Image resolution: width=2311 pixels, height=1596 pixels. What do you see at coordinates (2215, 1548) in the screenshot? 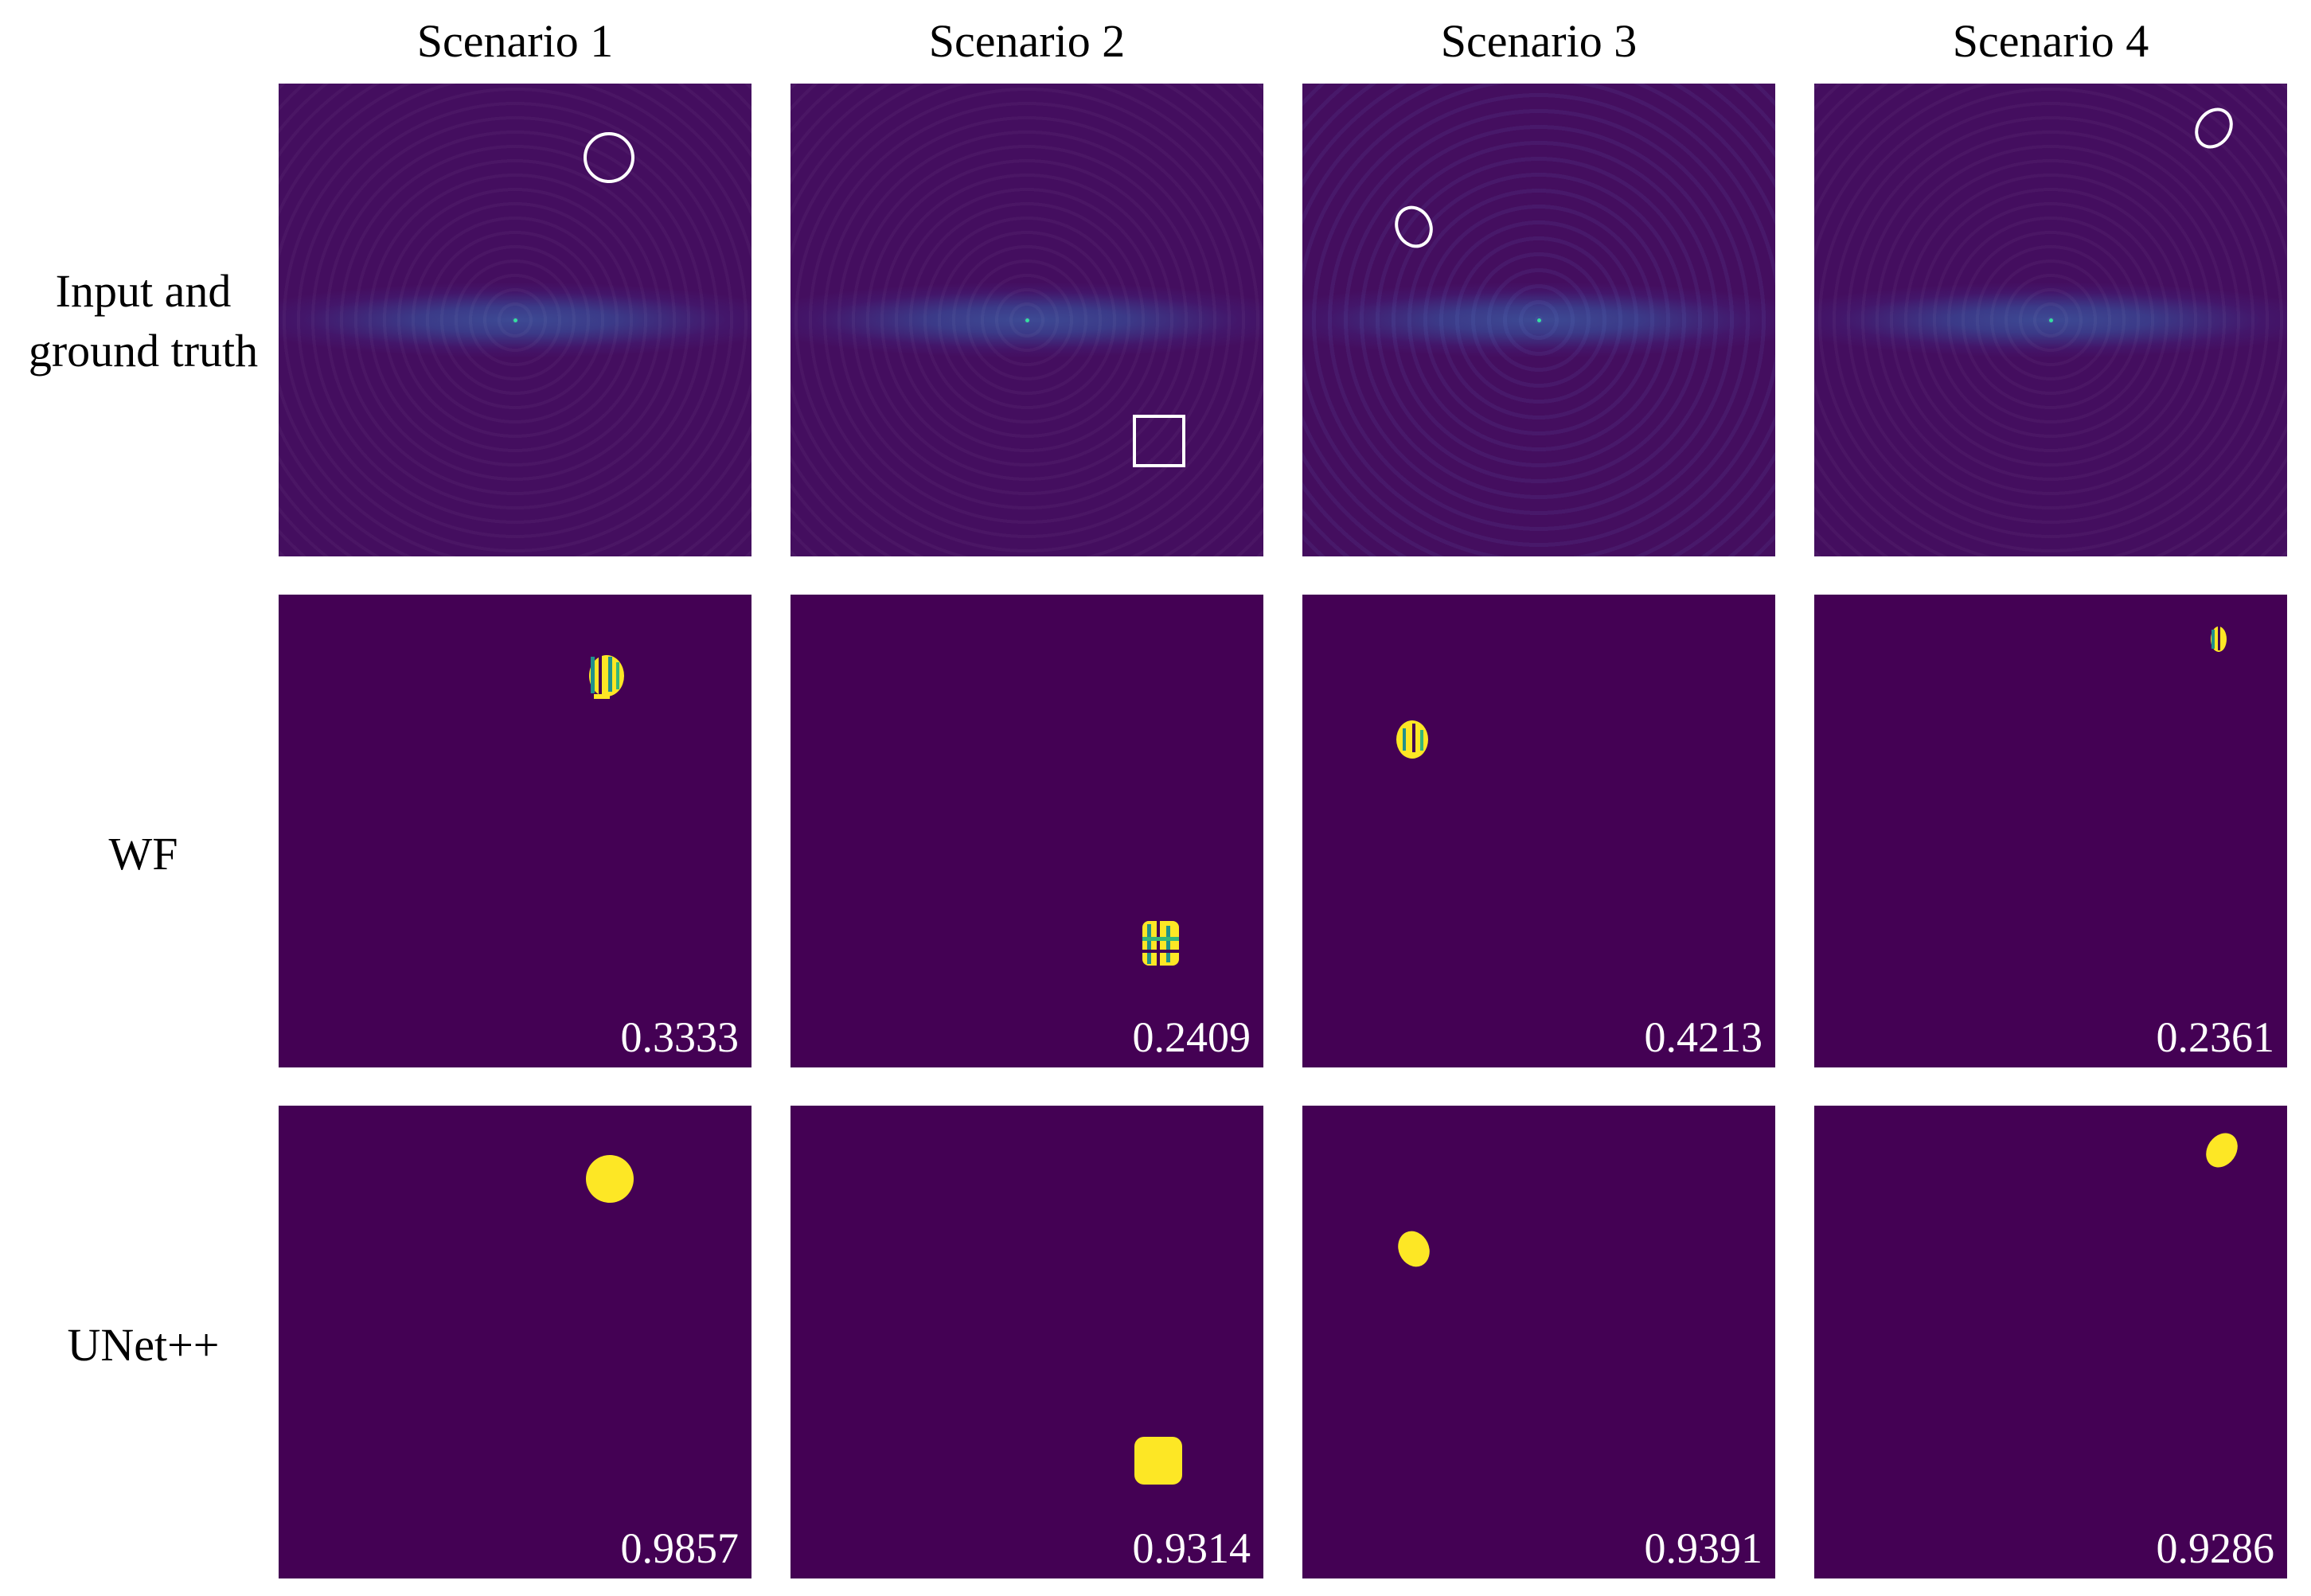
I see `unet-score: 0.9286` at bounding box center [2215, 1548].